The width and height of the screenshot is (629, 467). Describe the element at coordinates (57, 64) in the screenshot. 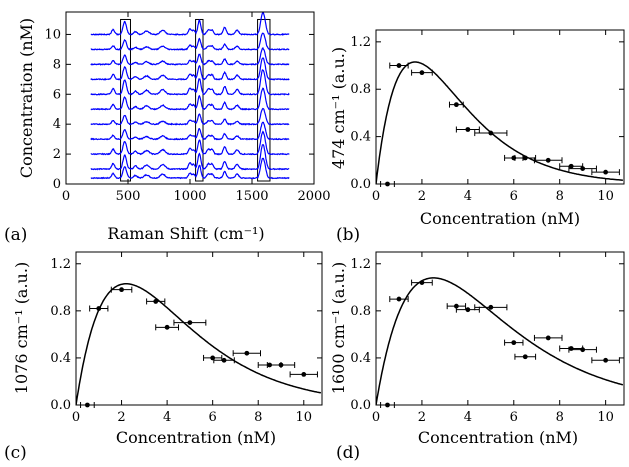

I see `panel-a-ytick-label: 8` at that location.